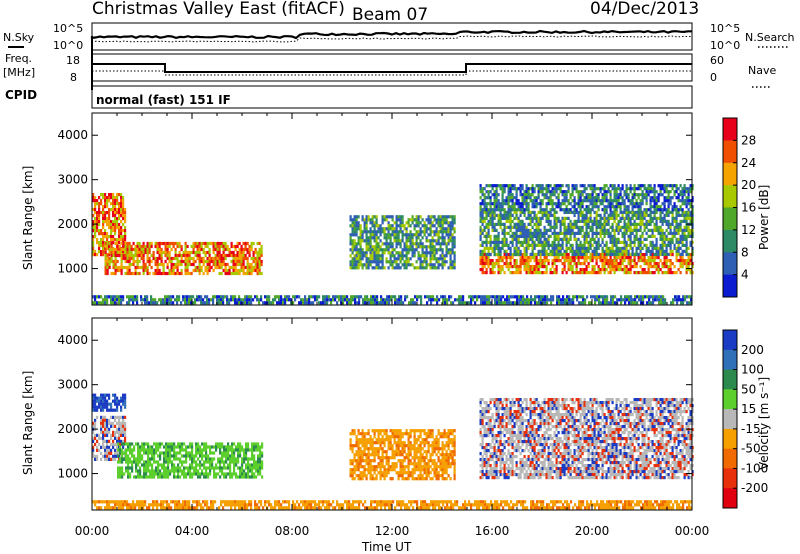  I want to click on nave-label: Nave, so click(762, 70).